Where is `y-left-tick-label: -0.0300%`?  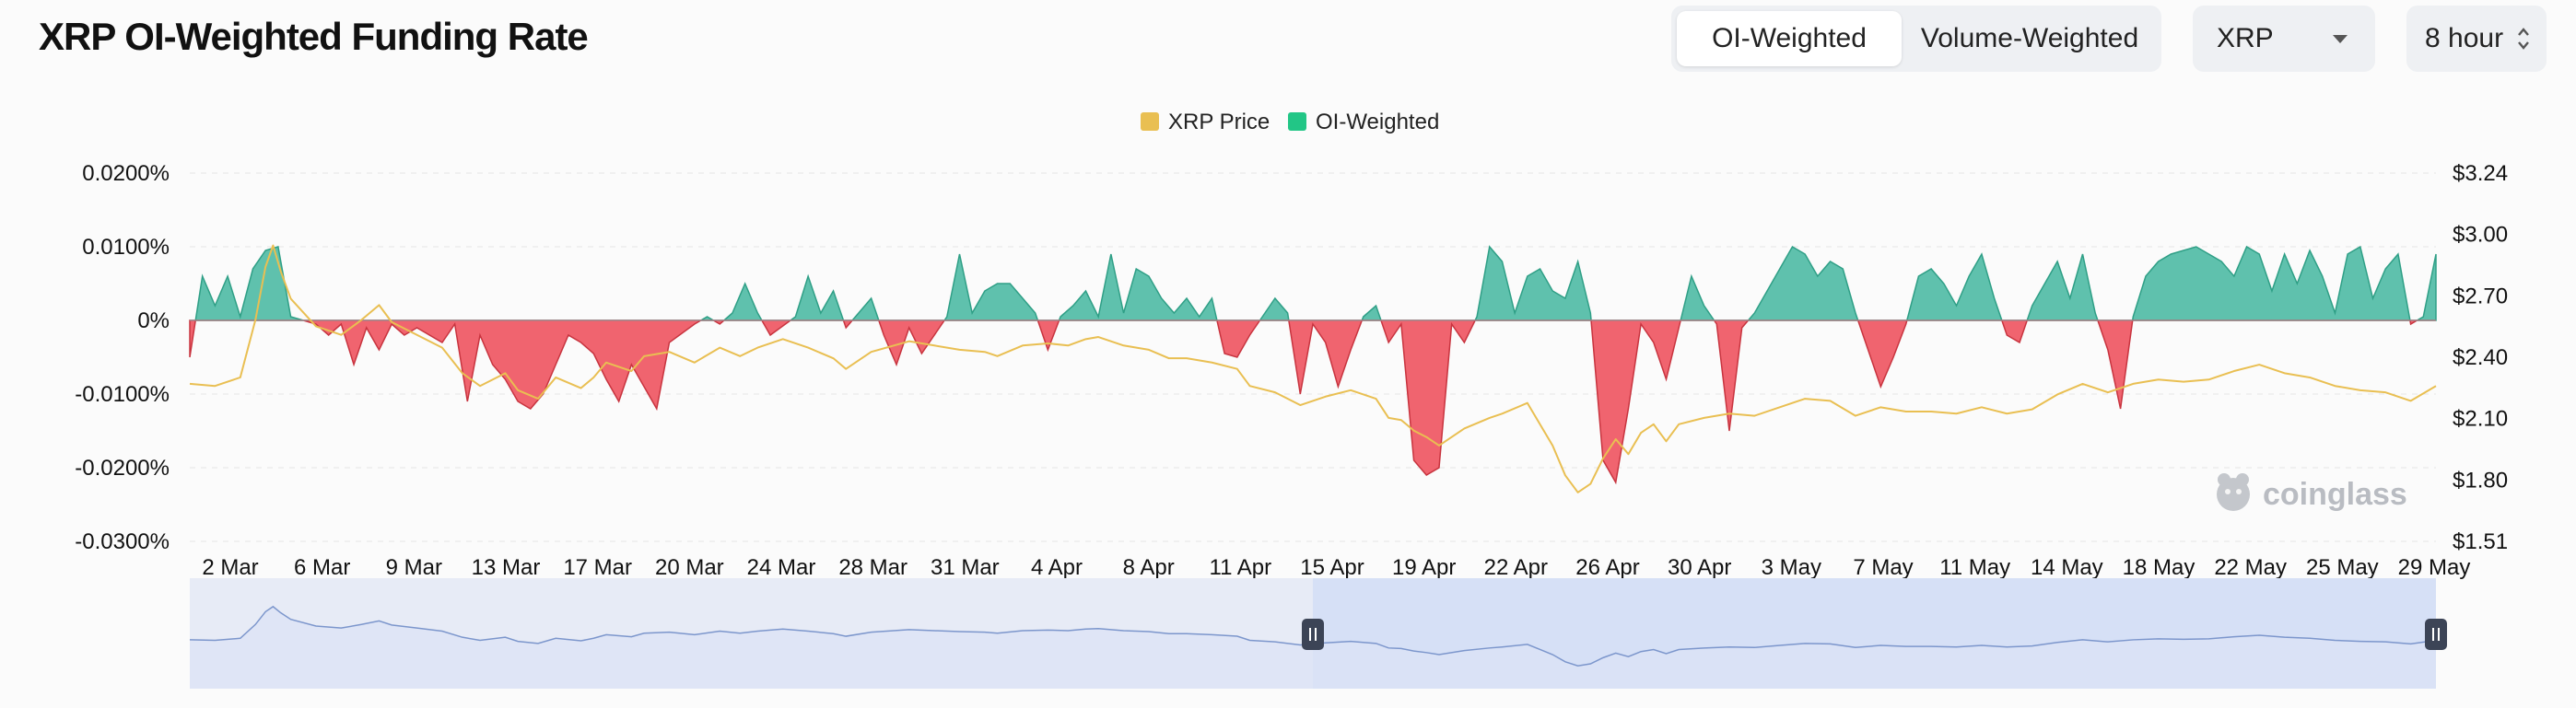 y-left-tick-label: -0.0300% is located at coordinates (122, 541).